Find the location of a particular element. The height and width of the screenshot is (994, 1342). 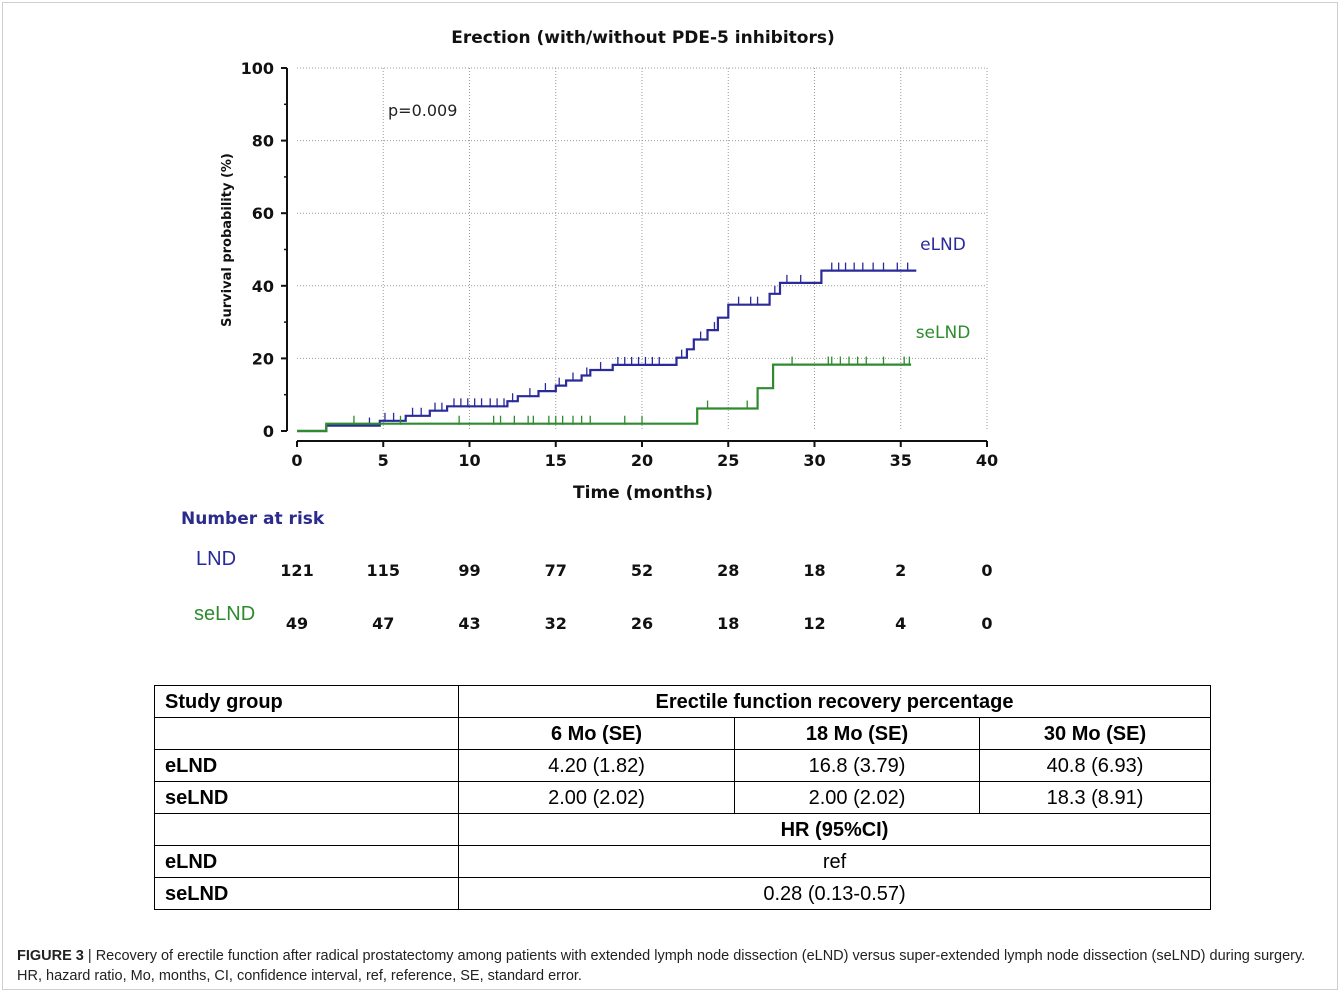

time-header-18mo: 18 Mo (SE) is located at coordinates (857, 733).